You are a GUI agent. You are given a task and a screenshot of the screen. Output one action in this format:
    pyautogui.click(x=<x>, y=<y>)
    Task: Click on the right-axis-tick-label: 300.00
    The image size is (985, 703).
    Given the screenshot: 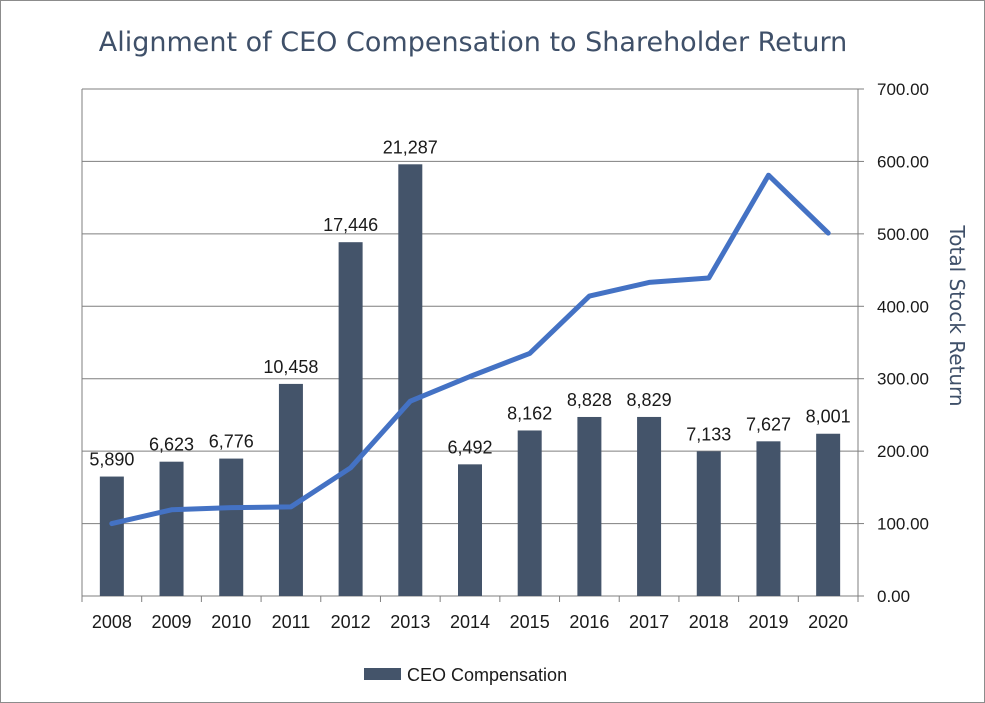 What is the action you would take?
    pyautogui.click(x=903, y=379)
    